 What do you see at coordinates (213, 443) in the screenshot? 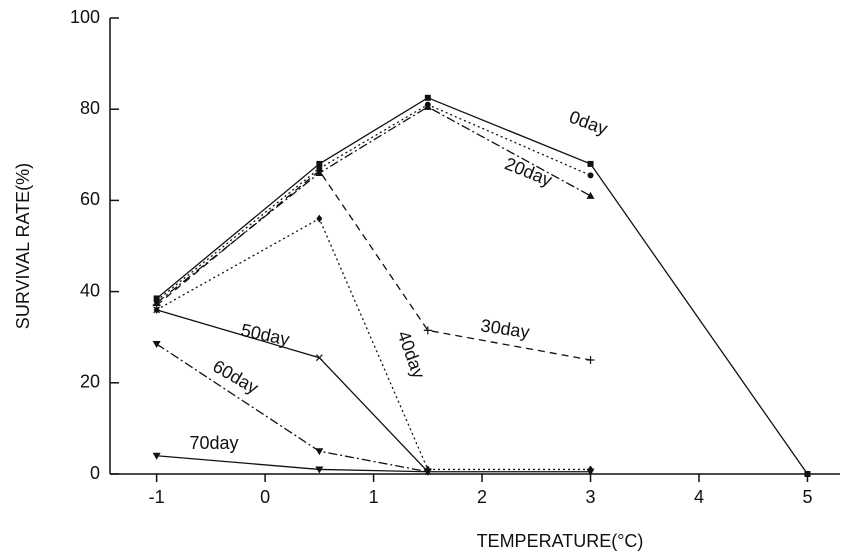
I see `series-label: 70day` at bounding box center [213, 443].